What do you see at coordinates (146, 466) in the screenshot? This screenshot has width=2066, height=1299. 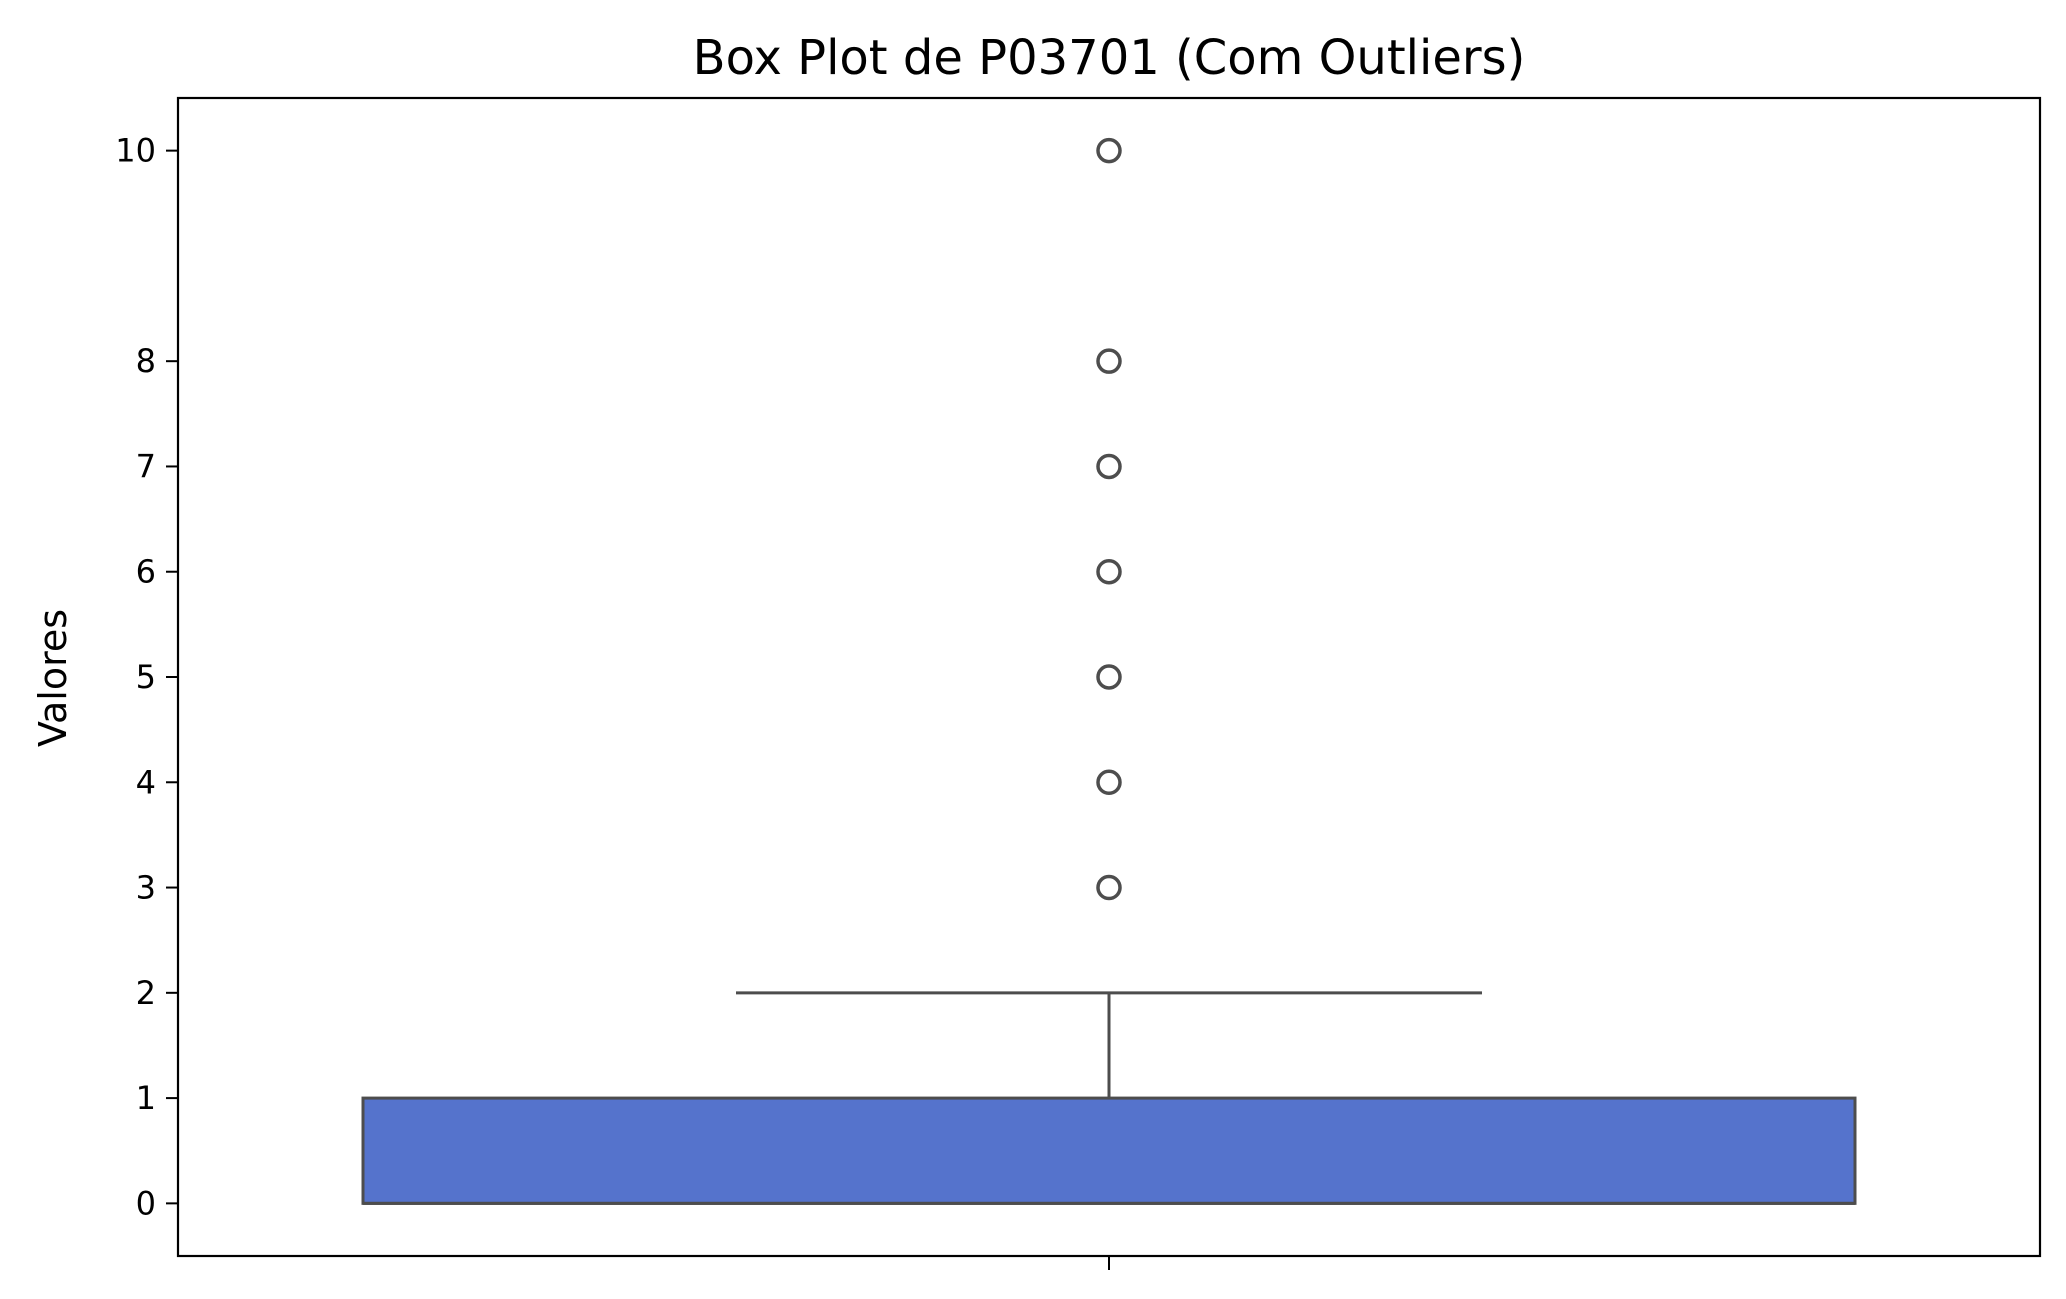 I see `y-tick-label: 7` at bounding box center [146, 466].